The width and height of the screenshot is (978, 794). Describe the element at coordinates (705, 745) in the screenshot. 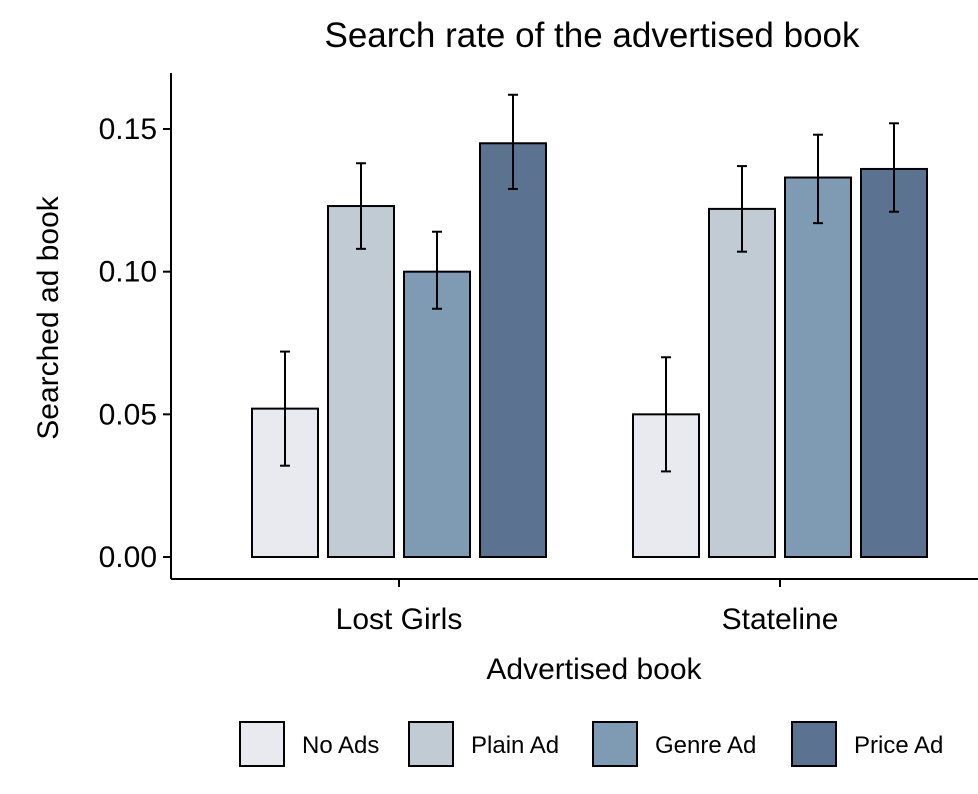

I see `legend-label: Genre Ad` at that location.